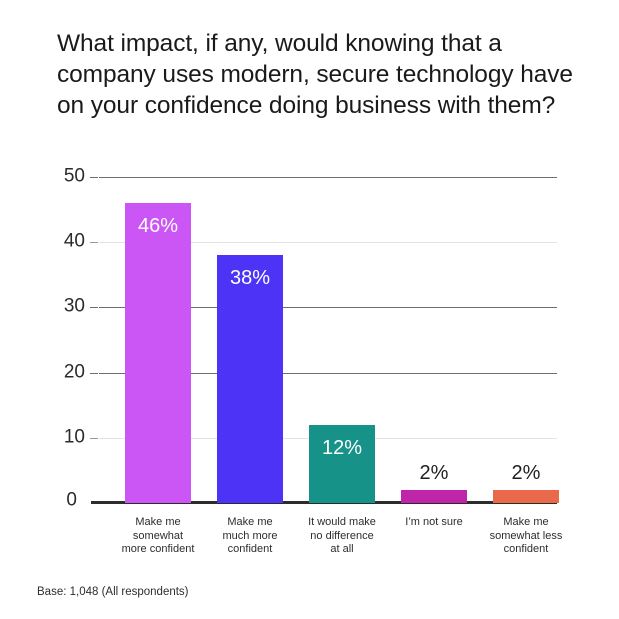 This screenshot has width=619, height=619. Describe the element at coordinates (526, 535) in the screenshot. I see `x-axis-category-label: Make me somewhat less confident` at that location.